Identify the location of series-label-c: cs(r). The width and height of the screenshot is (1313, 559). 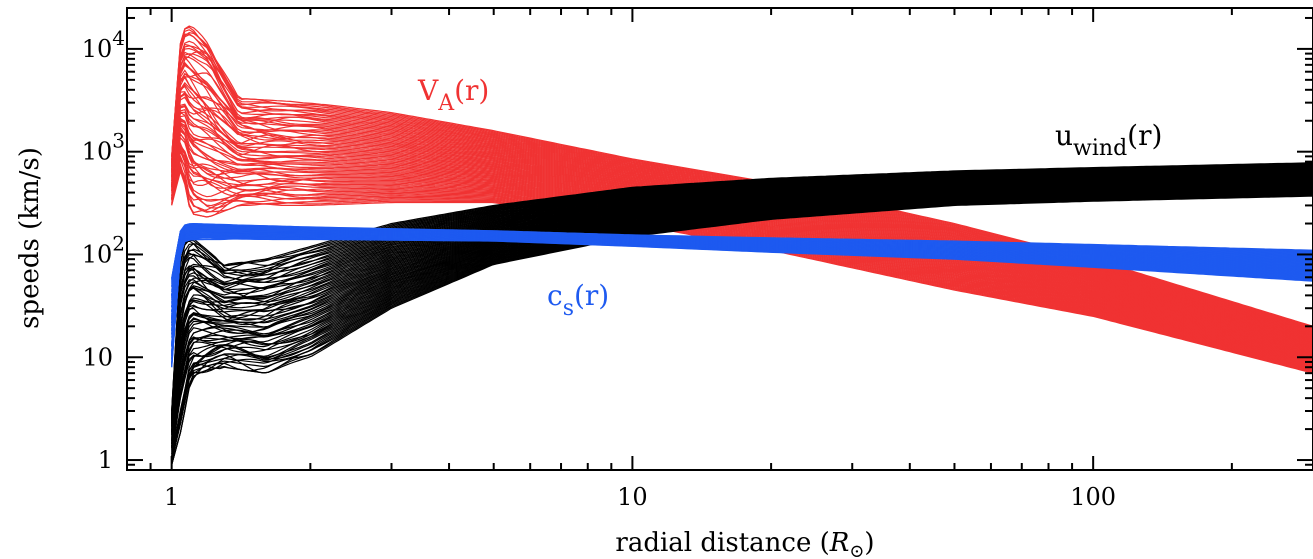
(578, 300).